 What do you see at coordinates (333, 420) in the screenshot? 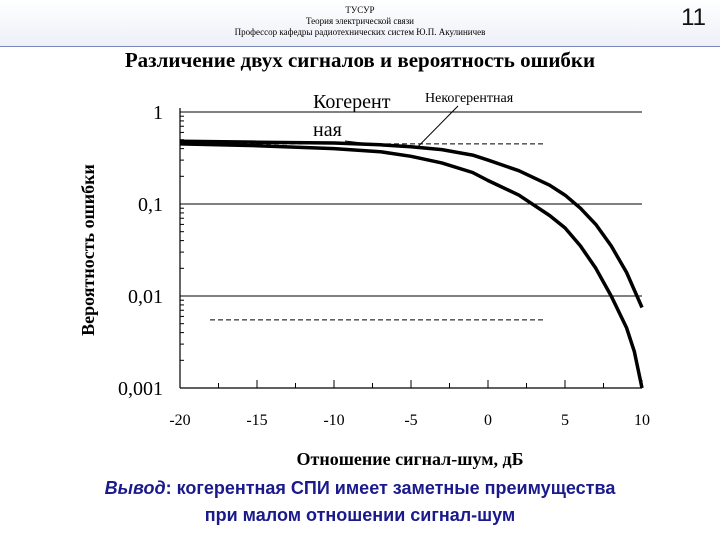
I see `x-tick-label: -10` at bounding box center [333, 420].